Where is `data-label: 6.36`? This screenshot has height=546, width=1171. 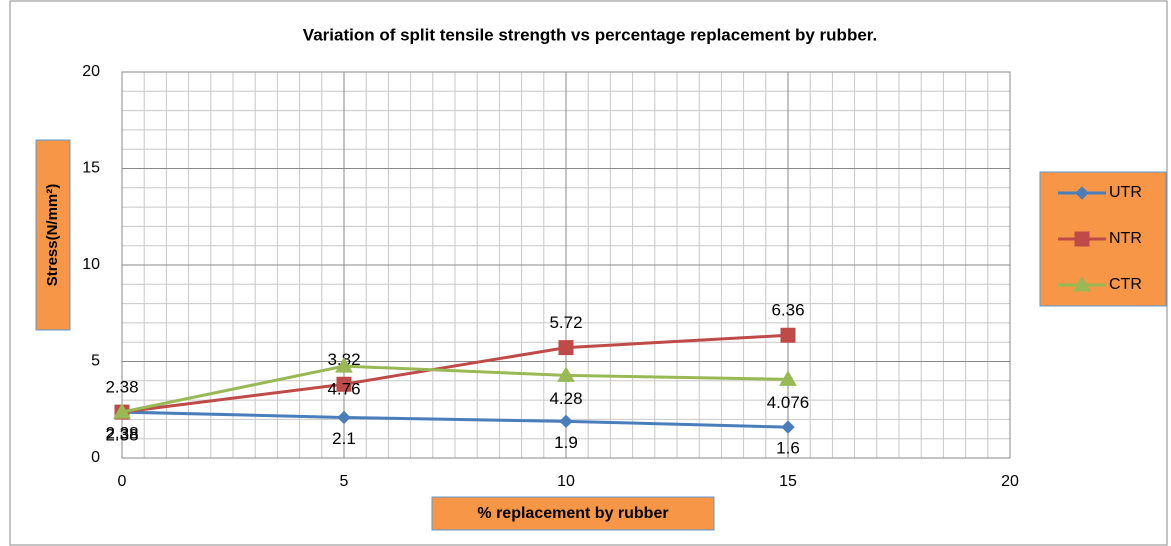 data-label: 6.36 is located at coordinates (787, 310).